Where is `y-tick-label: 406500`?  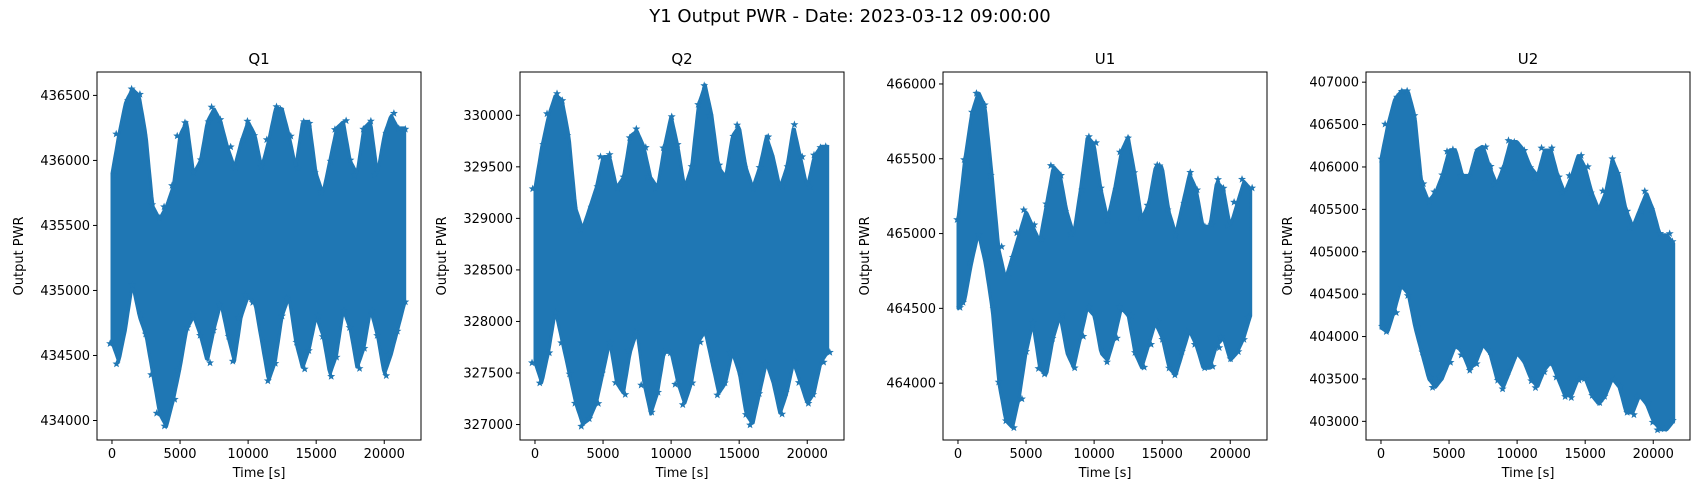
y-tick-label: 406500 is located at coordinates (1334, 125).